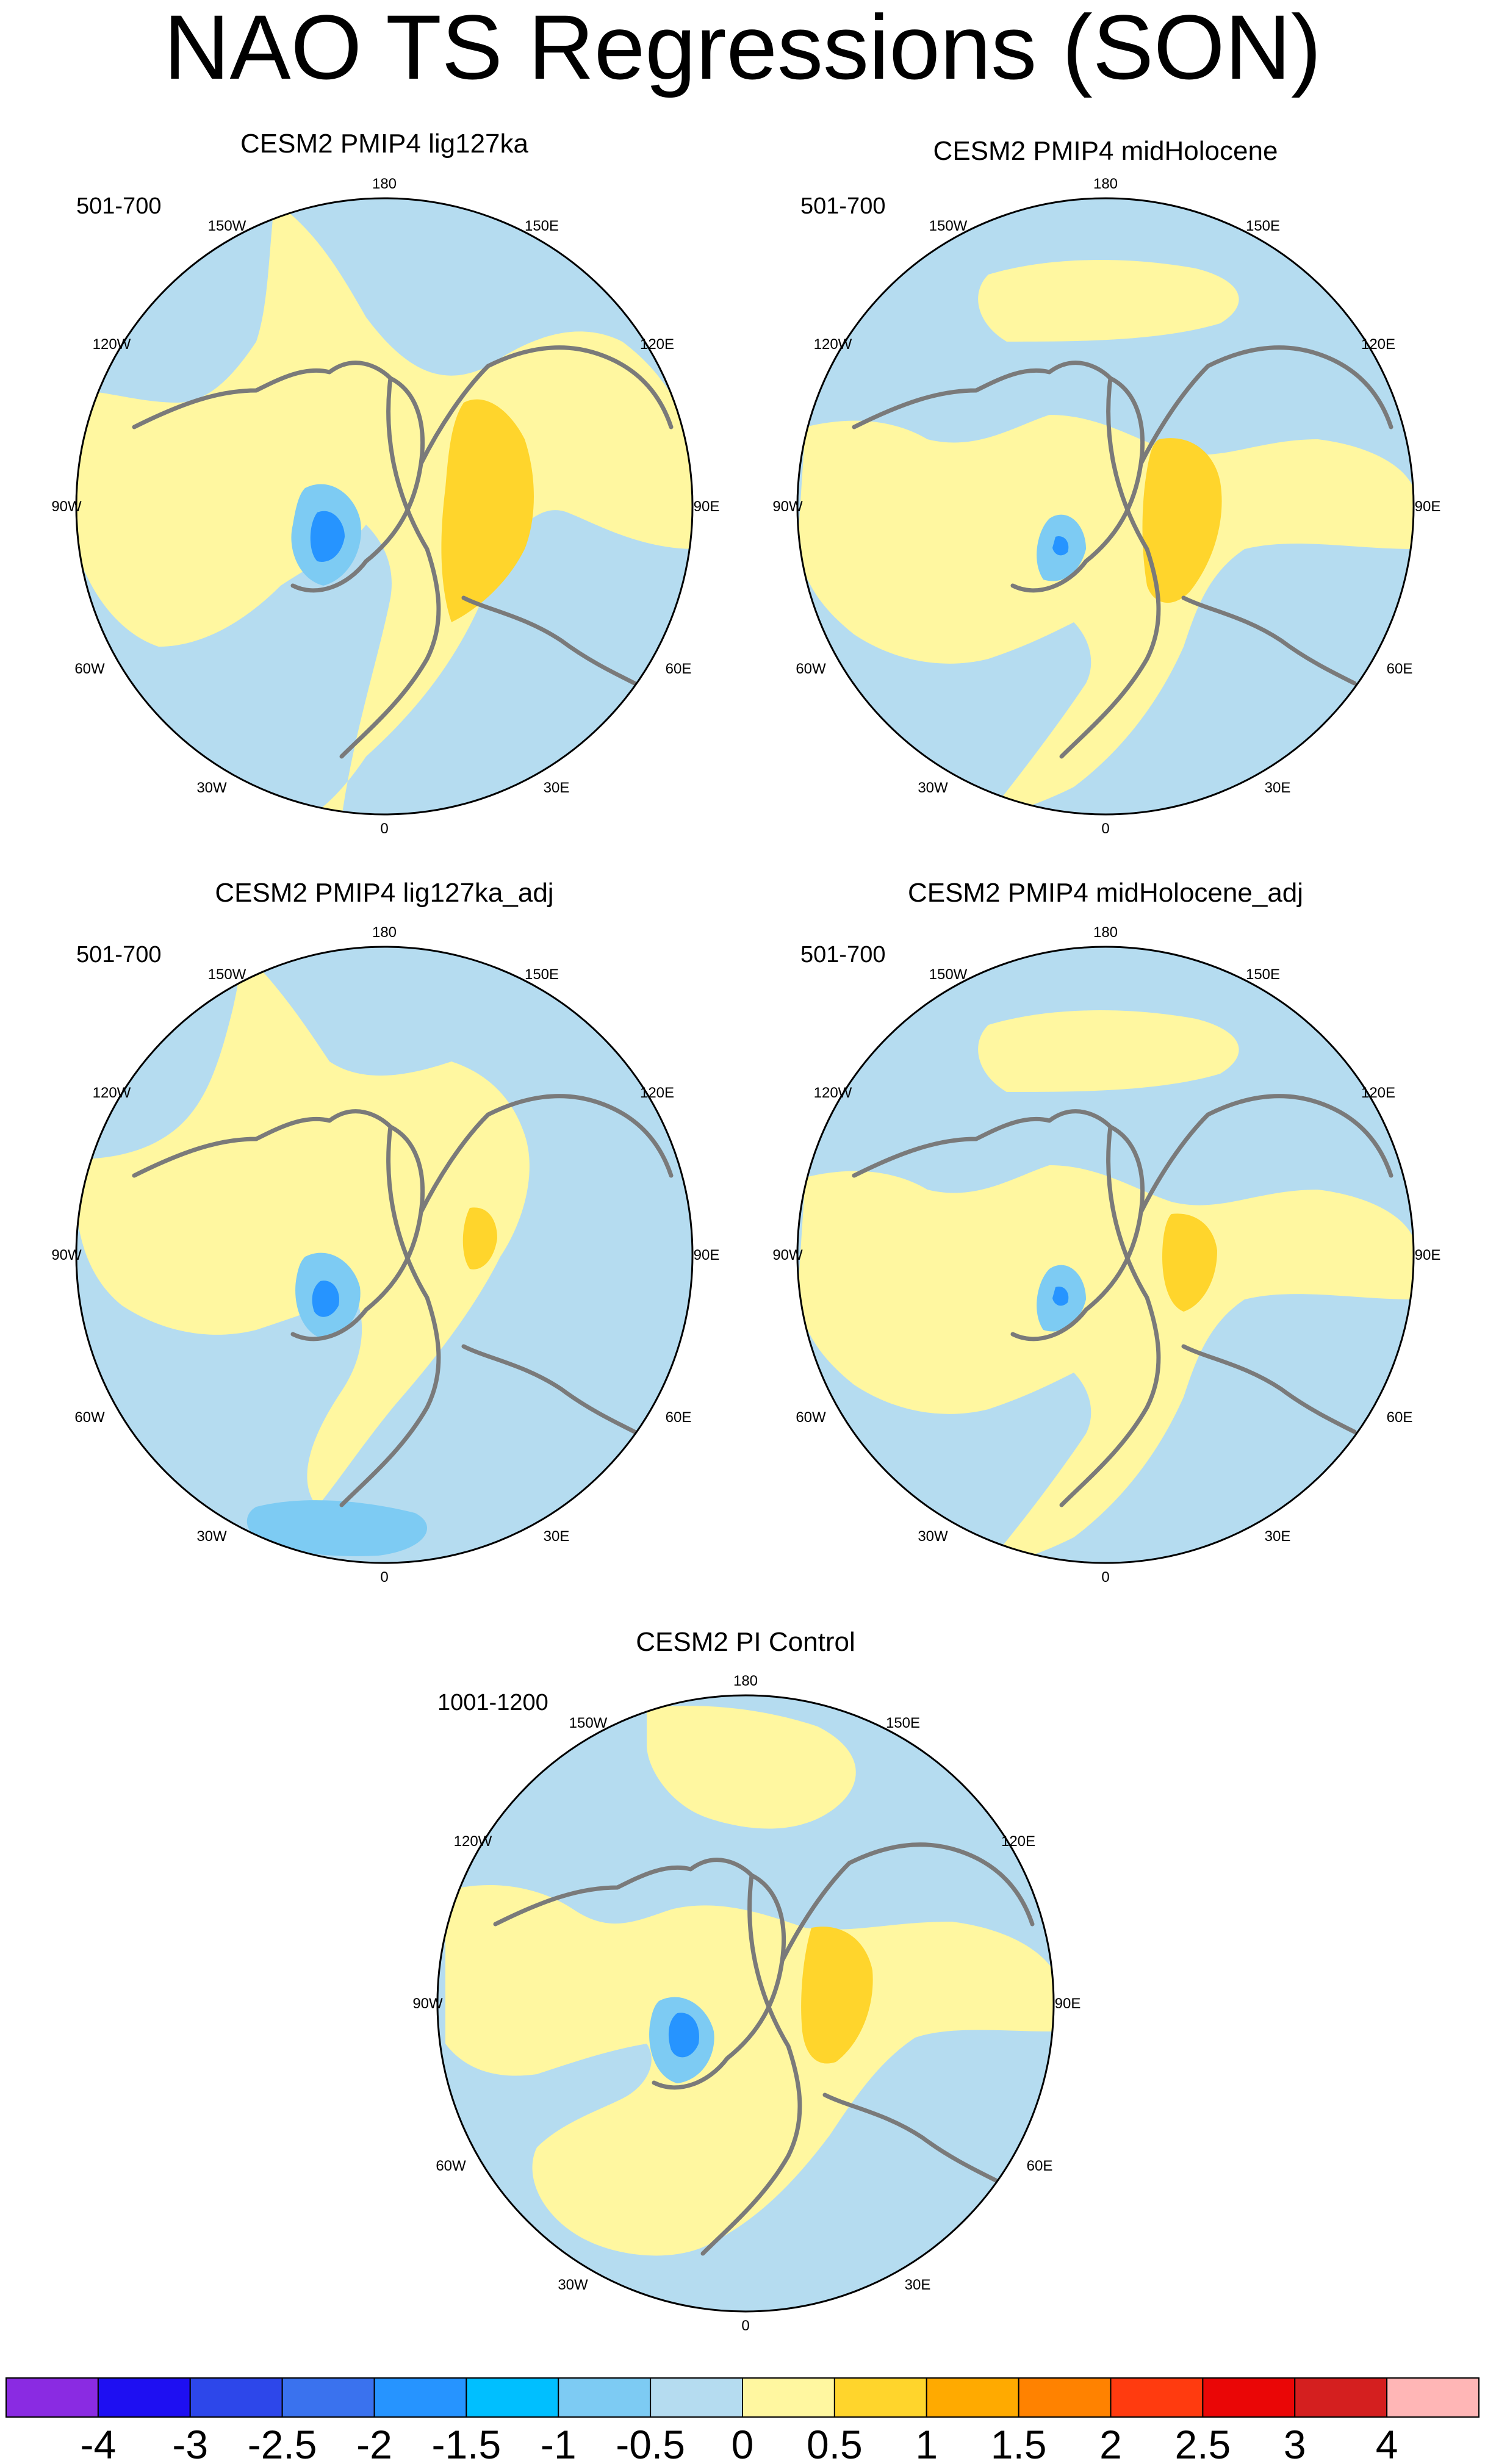  I want to click on panel-1-title: CESM2 PMIP4 lig127ka, so click(384, 144).